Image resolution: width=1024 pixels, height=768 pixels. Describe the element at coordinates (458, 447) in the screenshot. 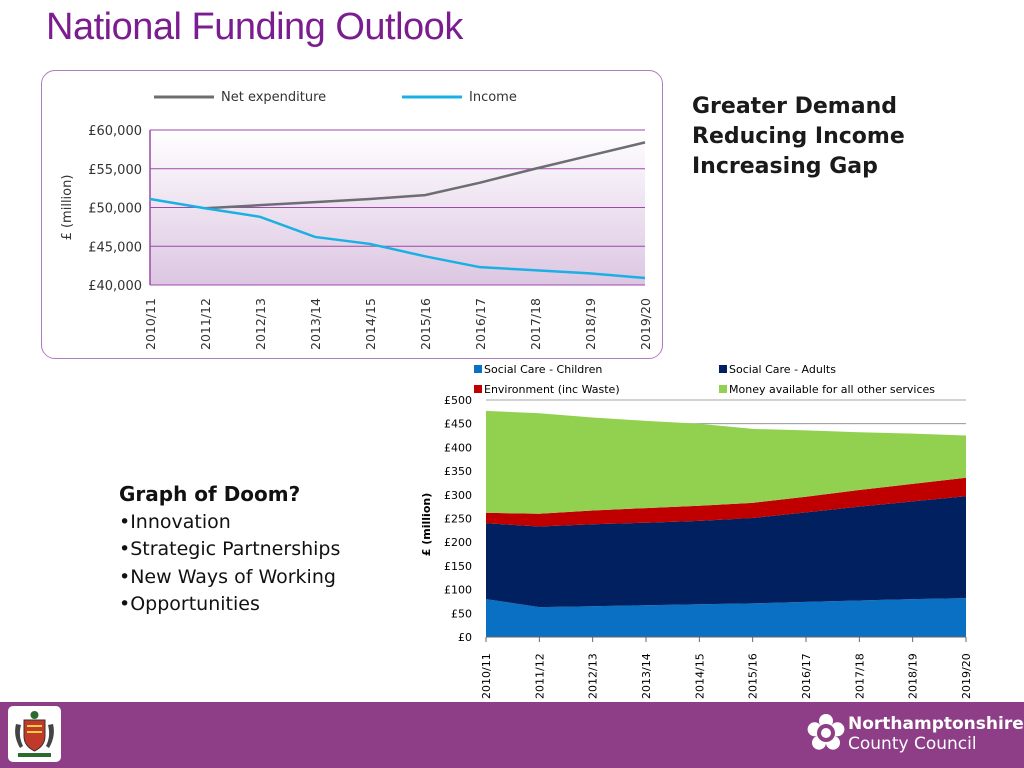

I see `y-tick-label: £400` at that location.